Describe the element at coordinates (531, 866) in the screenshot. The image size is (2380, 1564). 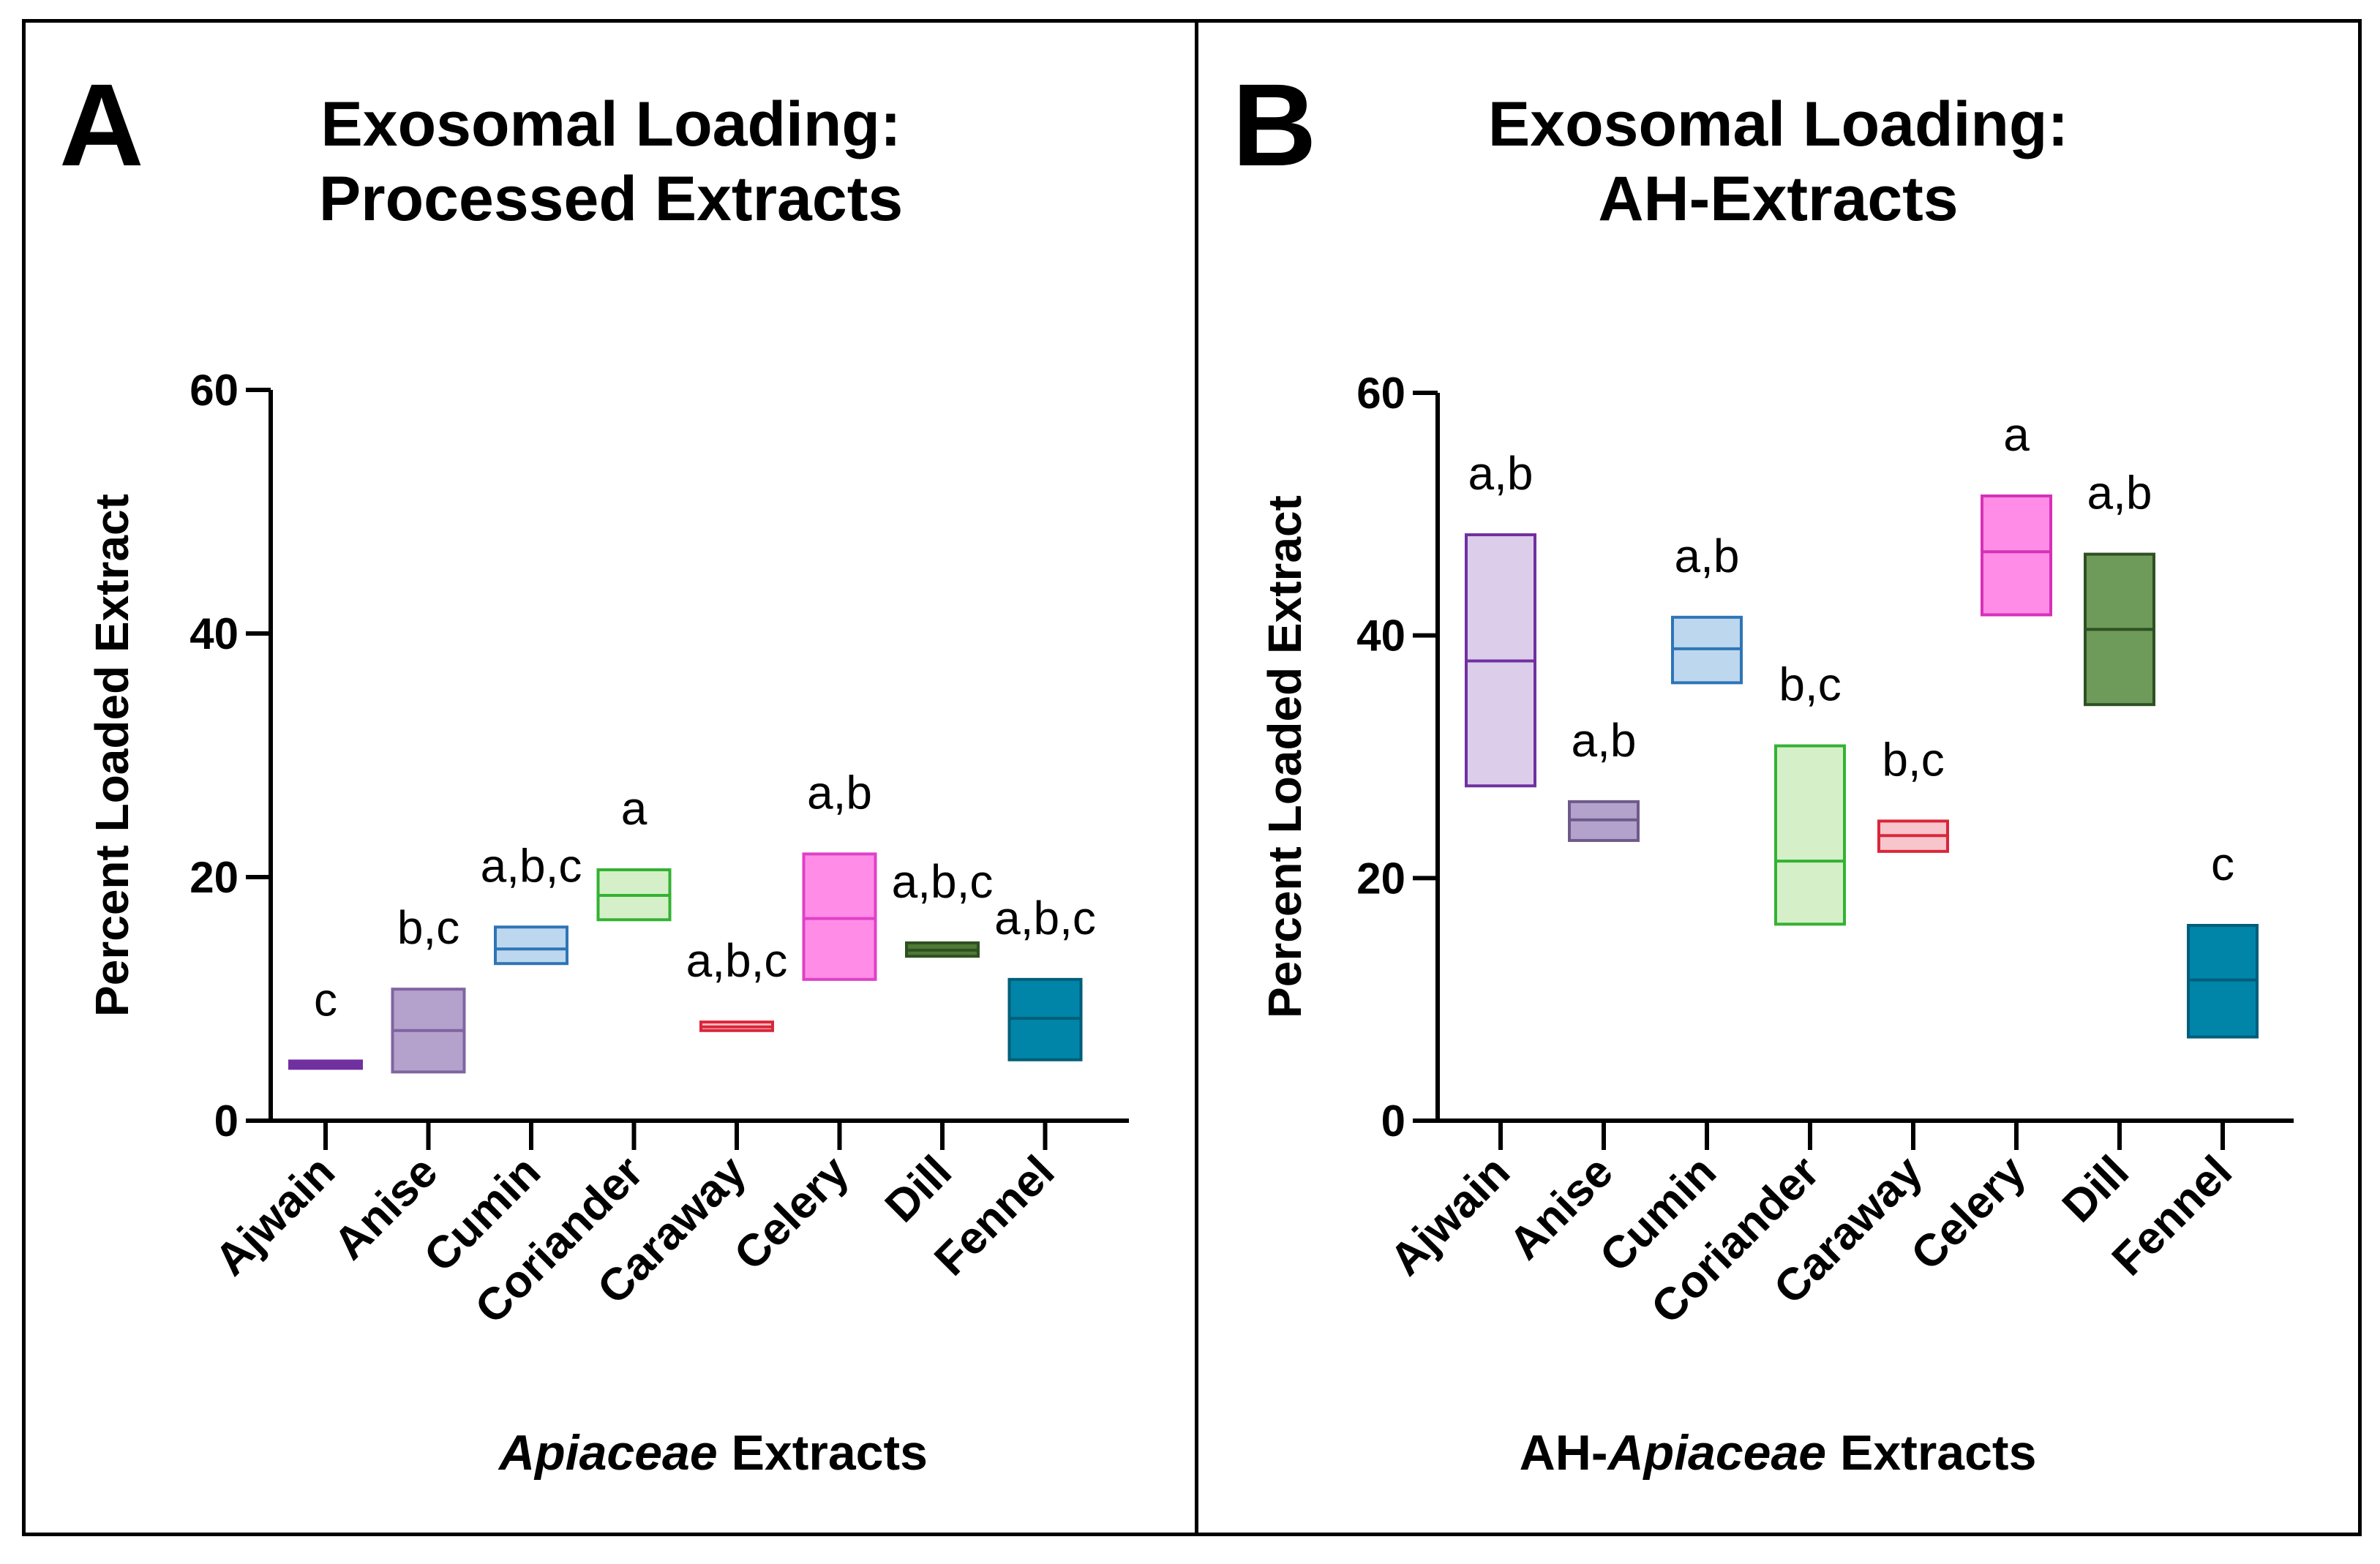
I see `significance-letters-cumin: a,b,c` at that location.